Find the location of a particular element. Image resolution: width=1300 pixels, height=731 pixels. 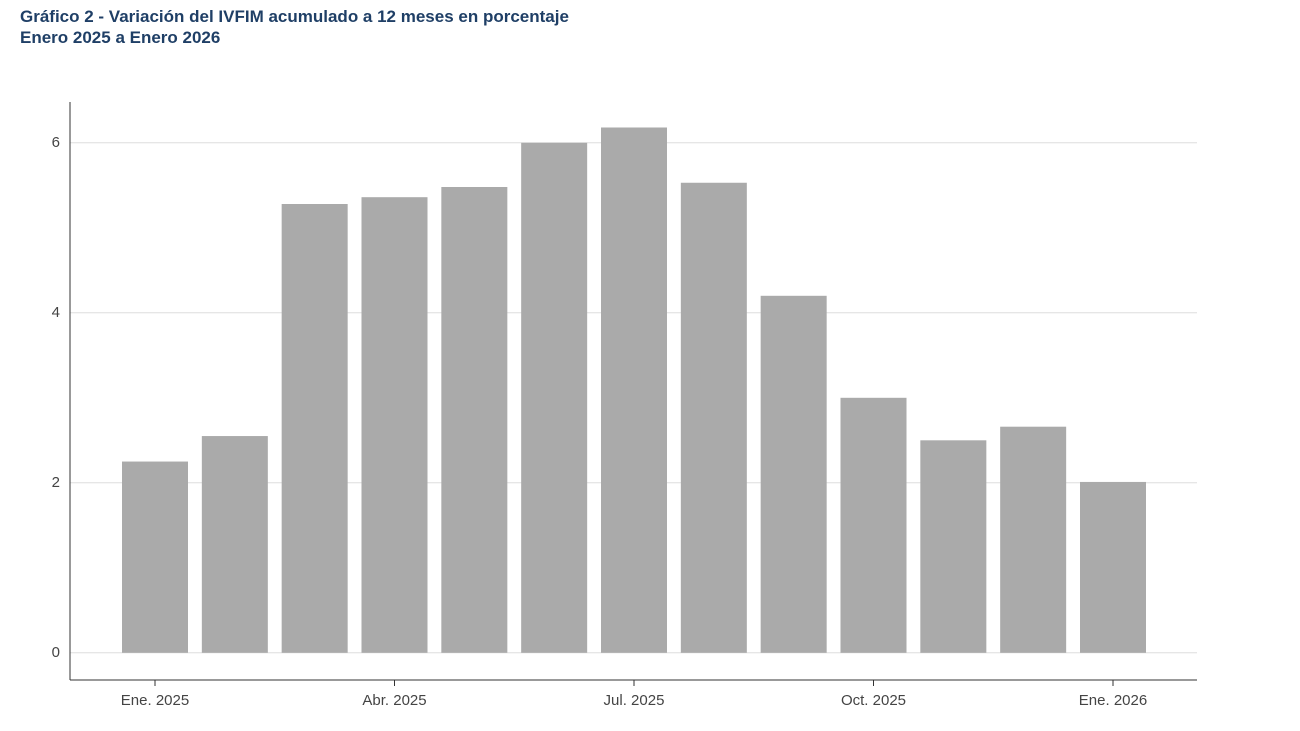

x-tick-label: Abr. 2025 is located at coordinates (394, 700).